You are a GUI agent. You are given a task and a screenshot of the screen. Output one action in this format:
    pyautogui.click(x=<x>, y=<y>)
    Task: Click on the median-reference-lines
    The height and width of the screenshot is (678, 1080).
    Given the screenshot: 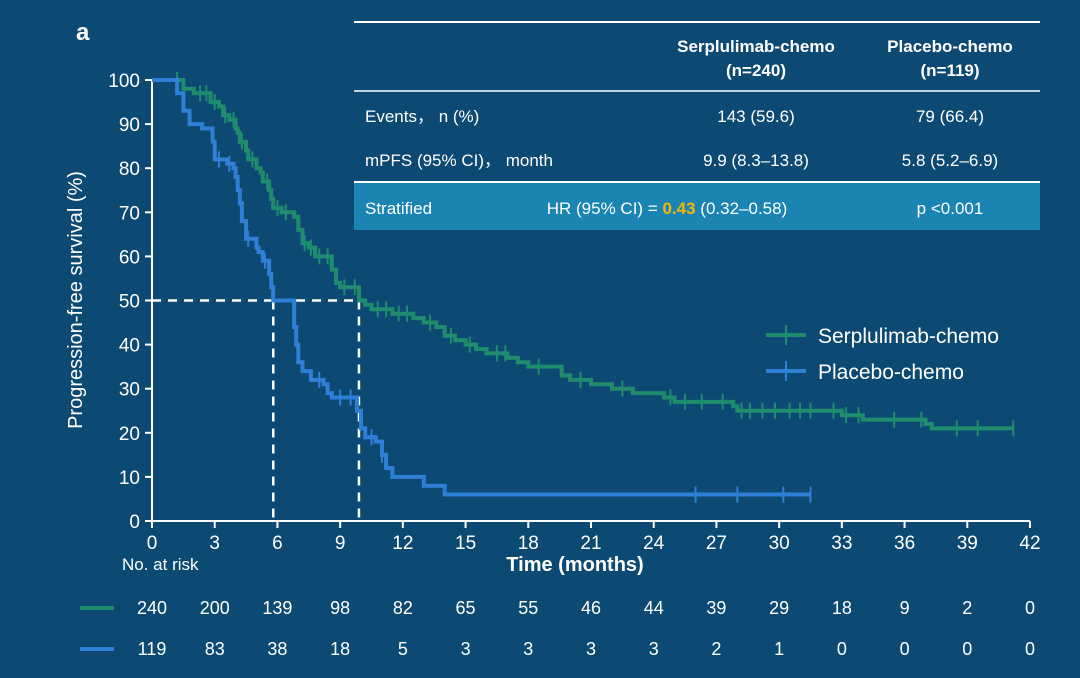 What is the action you would take?
    pyautogui.click(x=256, y=410)
    